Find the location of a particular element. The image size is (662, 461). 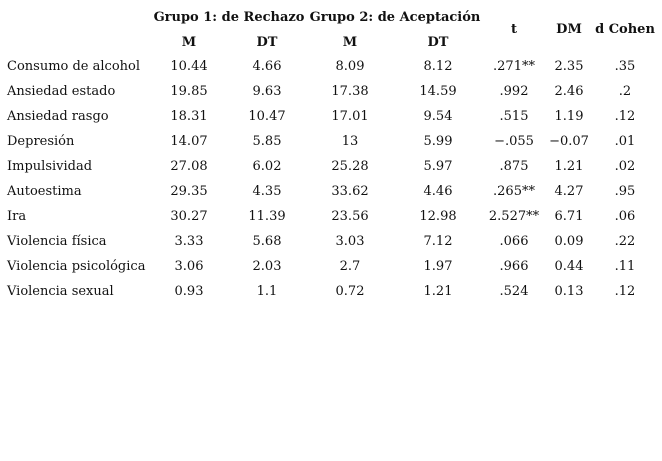

cell-value: .966 is located at coordinates (514, 266).